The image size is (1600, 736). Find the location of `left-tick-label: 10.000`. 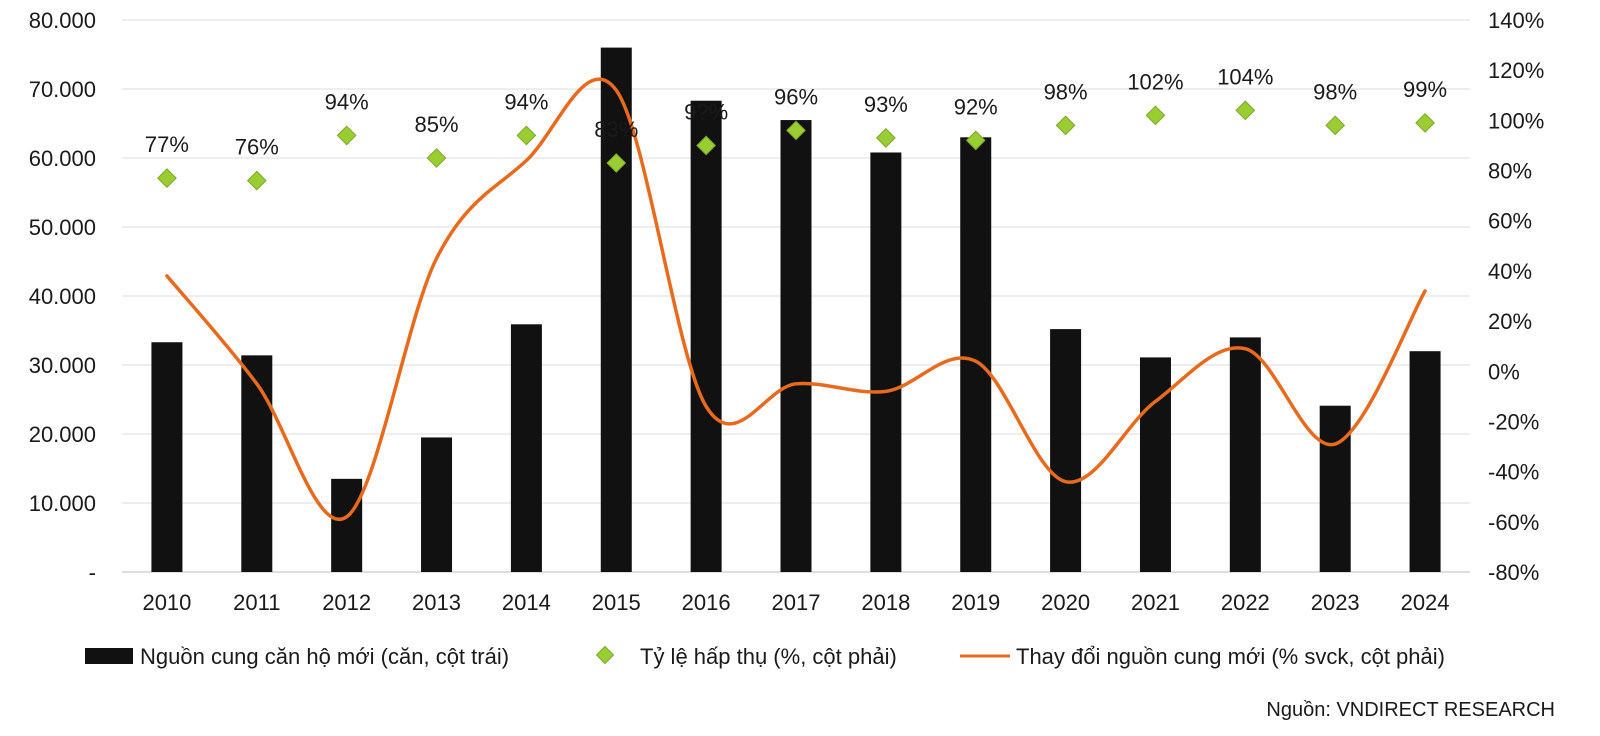

left-tick-label: 10.000 is located at coordinates (62, 503).